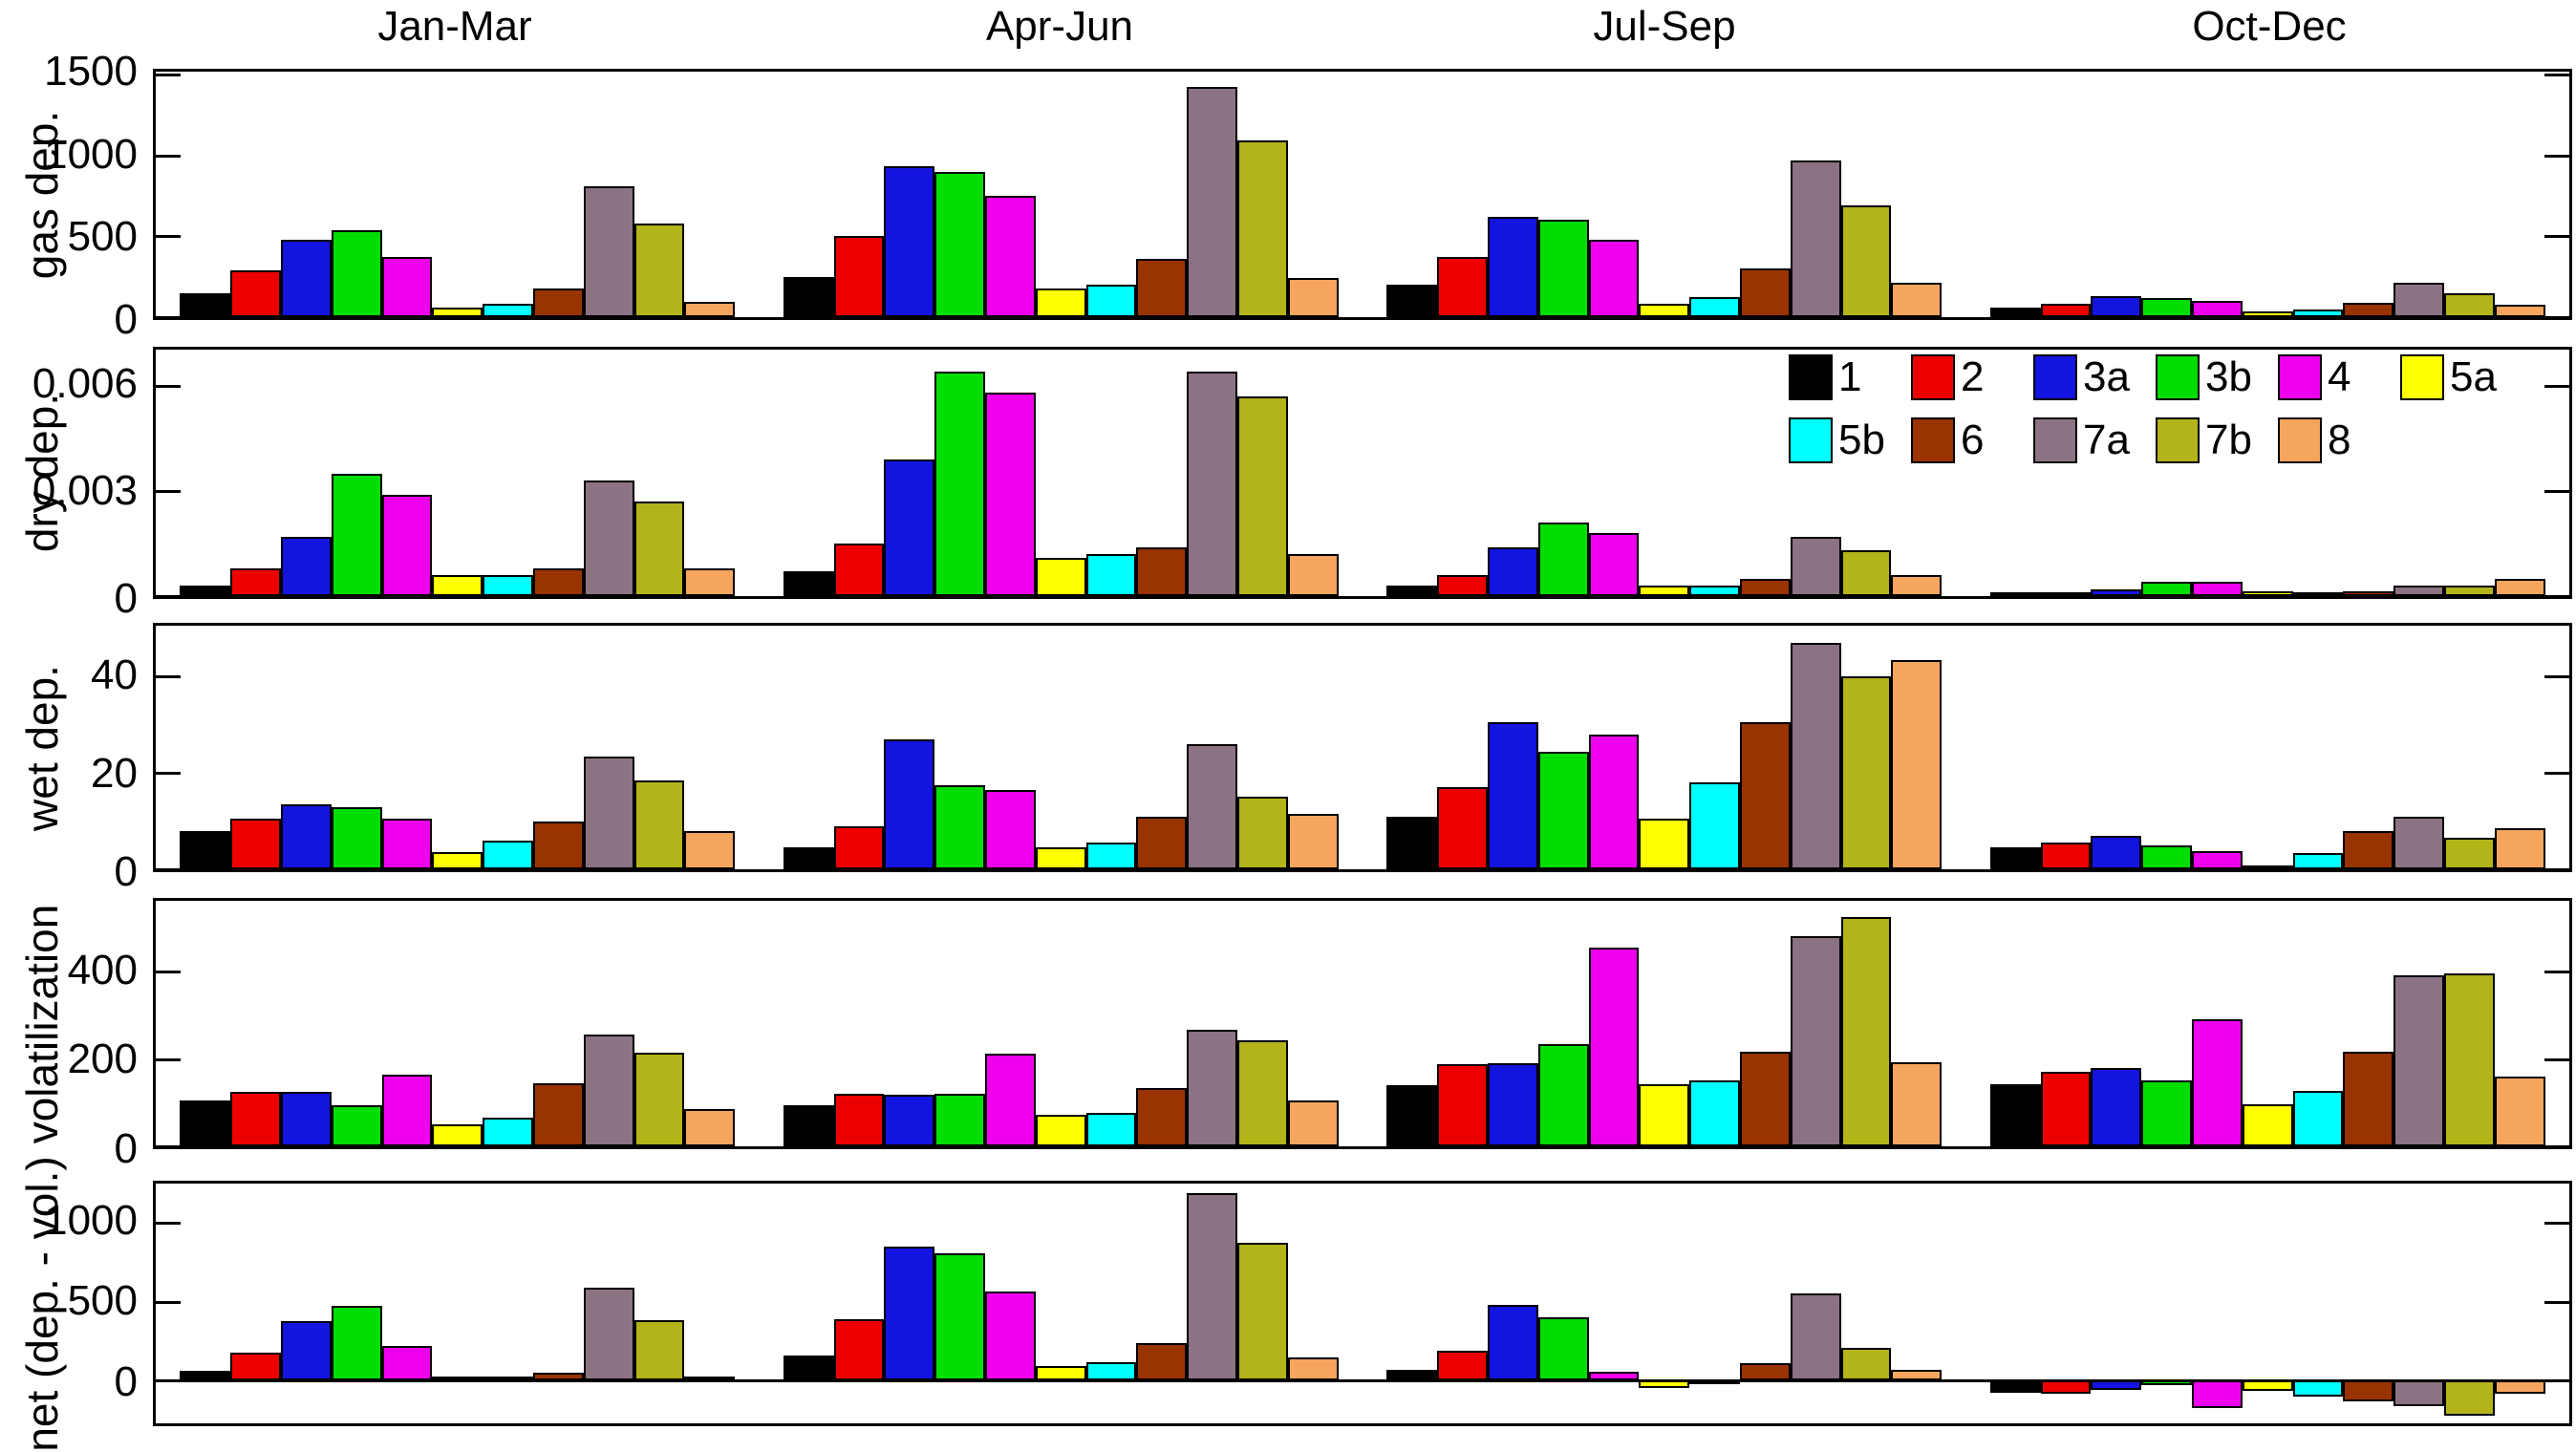 This screenshot has height=1452, width=2576. What do you see at coordinates (2178, 377) in the screenshot?
I see `legend-swatch-3b` at bounding box center [2178, 377].